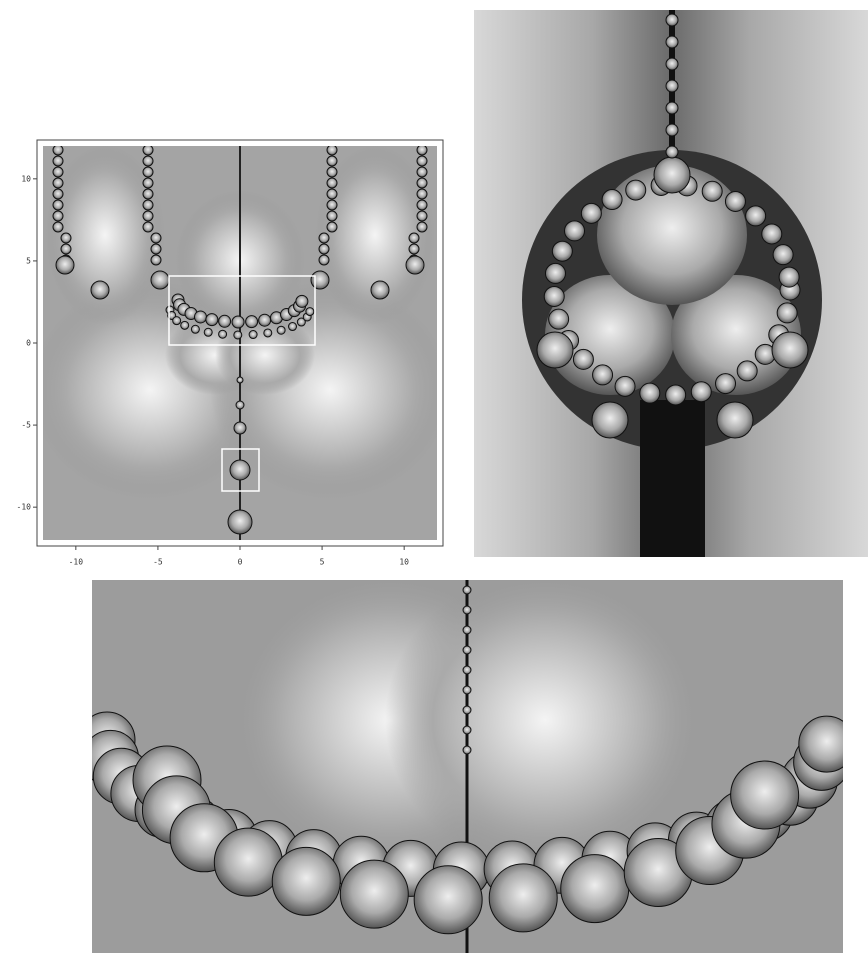  Describe the element at coordinates (672, 478) in the screenshot. I see `fractal-stem` at that location.